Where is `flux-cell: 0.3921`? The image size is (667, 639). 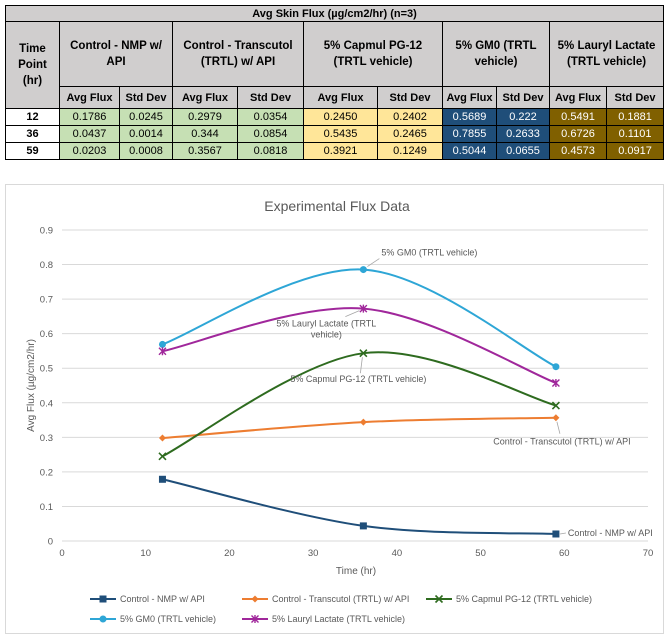 flux-cell: 0.3921 is located at coordinates (340, 151).